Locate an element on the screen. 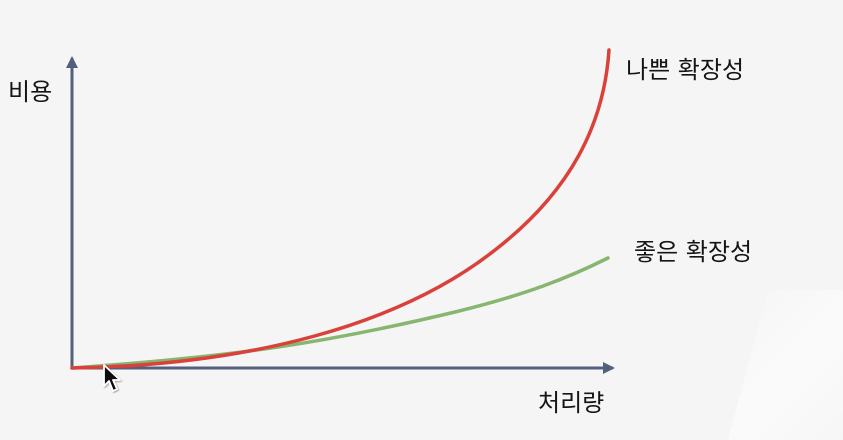 The width and height of the screenshot is (843, 440). bad-scalability-label: 나쁜 확장성 is located at coordinates (685, 70).